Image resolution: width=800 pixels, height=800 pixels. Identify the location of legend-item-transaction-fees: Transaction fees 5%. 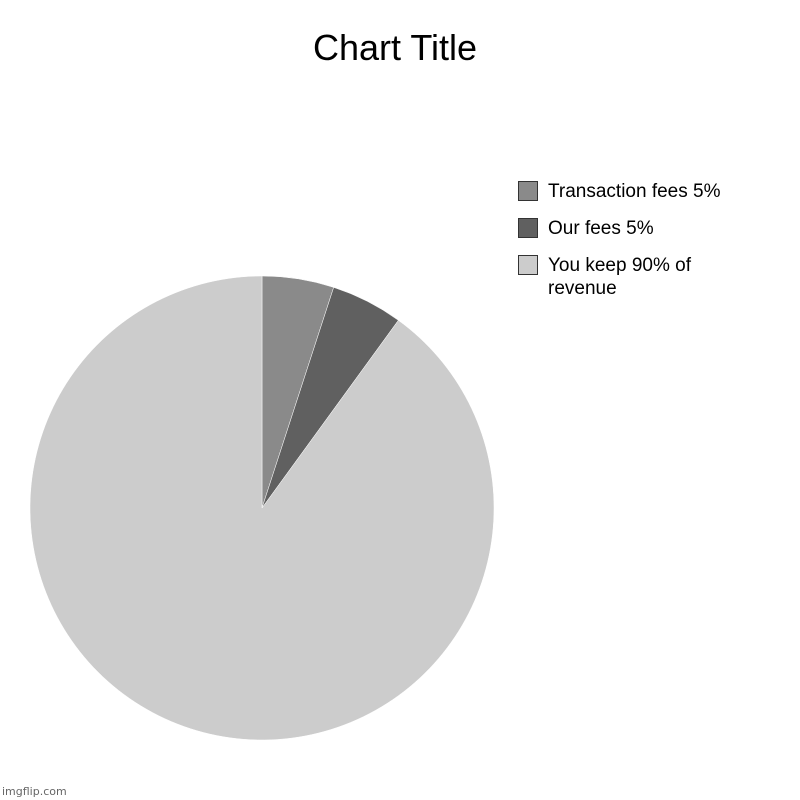
(653, 191).